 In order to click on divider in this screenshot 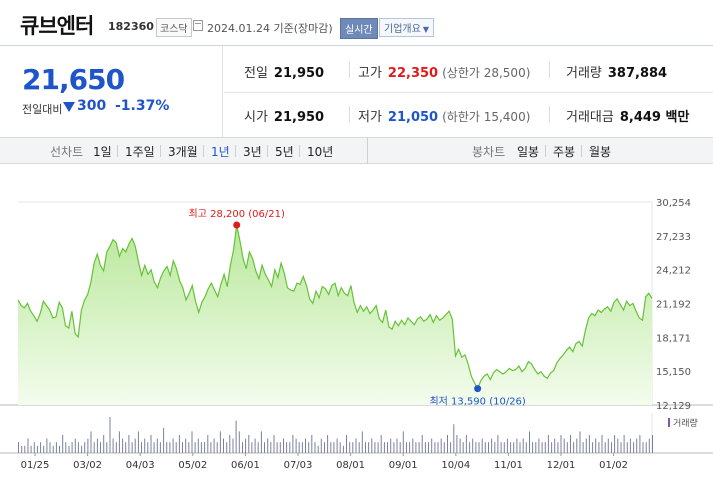, I will do `click(349, 114)`.